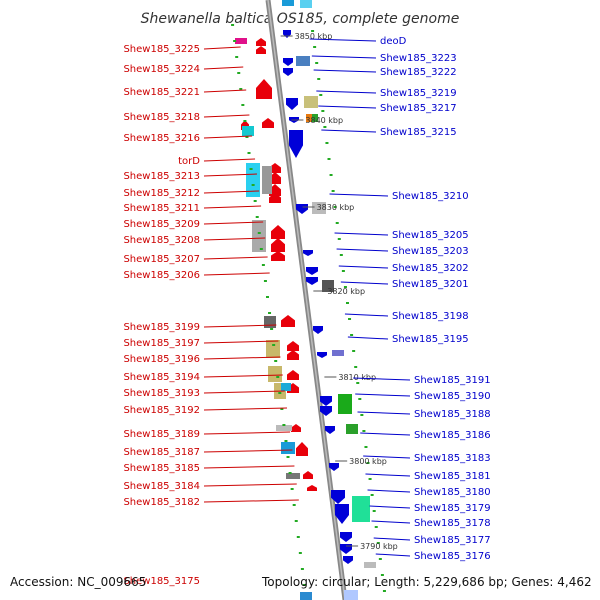  Describe the element at coordinates (161, 452) in the screenshot. I see `left-gene-label: Shew185_3187` at that location.